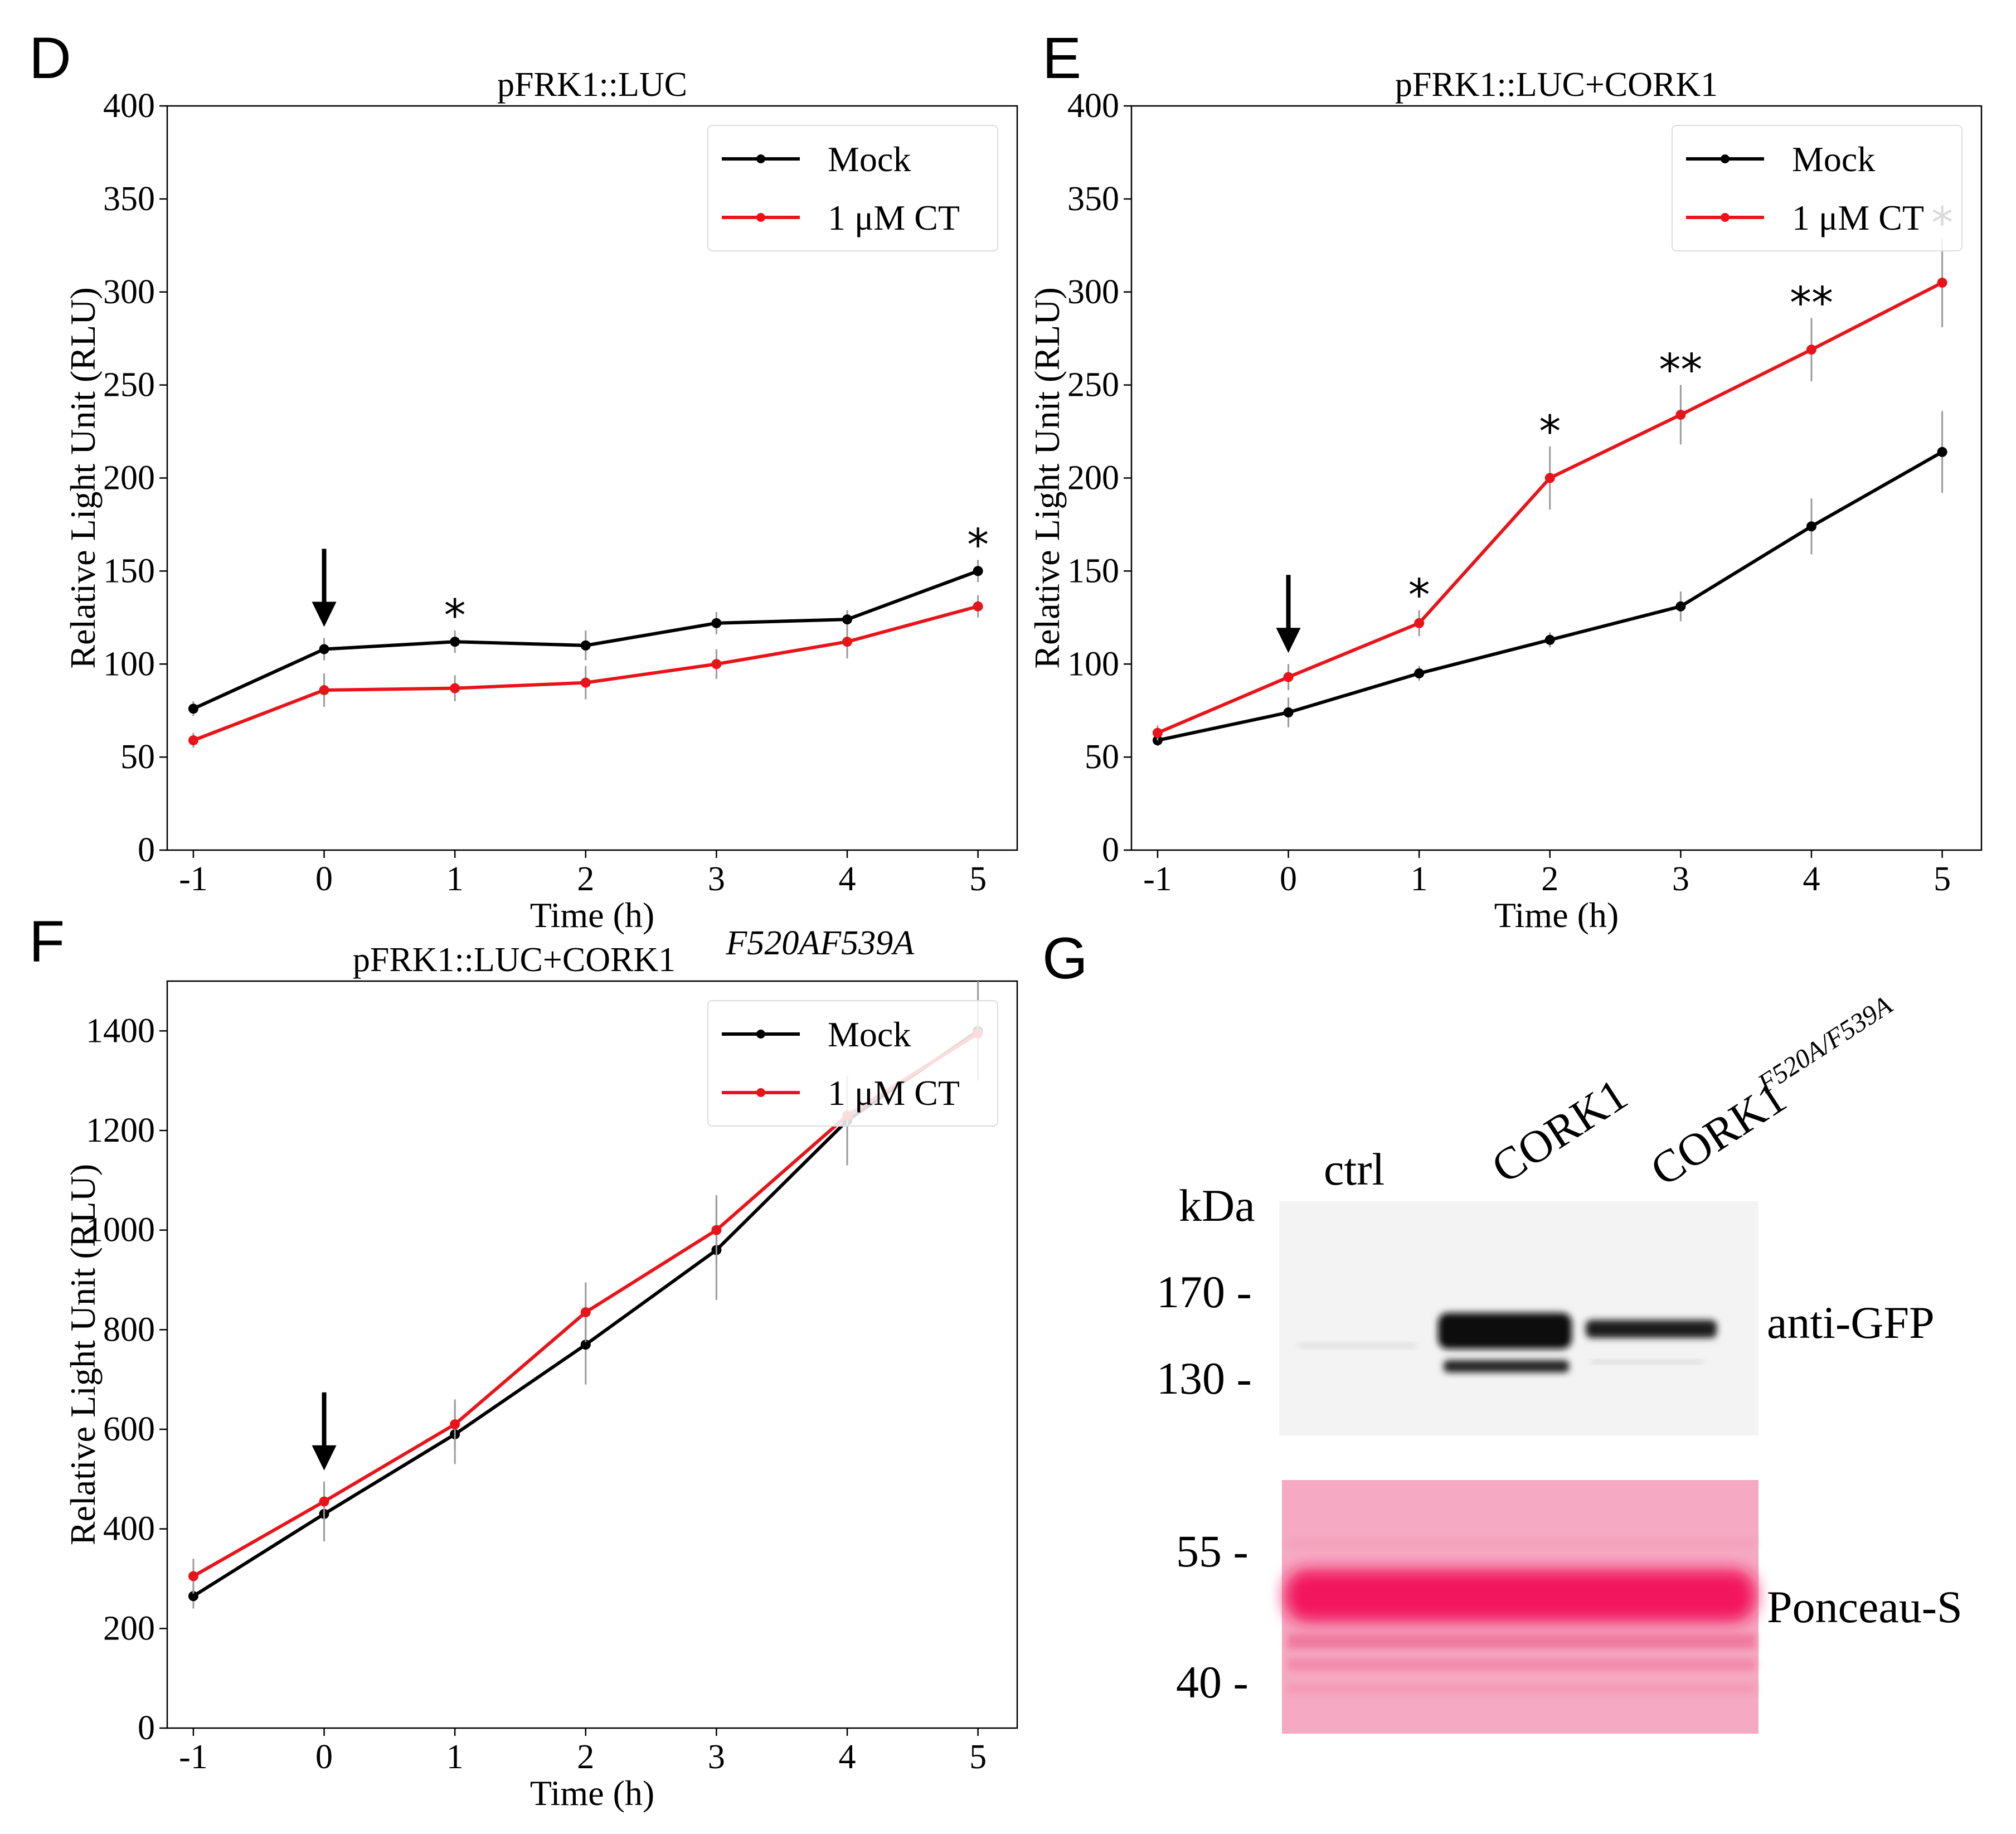 The image size is (2016, 1834). What do you see at coordinates (1217, 1205) in the screenshot?
I see `kda-label: kDa` at bounding box center [1217, 1205].